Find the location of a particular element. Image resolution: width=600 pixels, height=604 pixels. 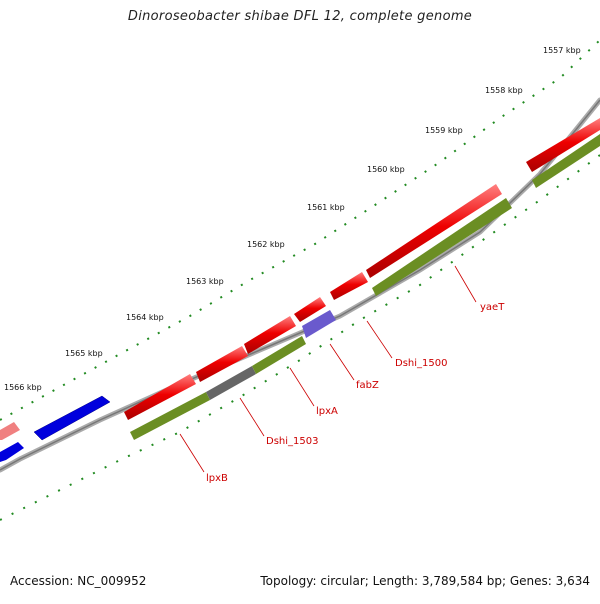

cds-next is located at coordinates (563, 145).